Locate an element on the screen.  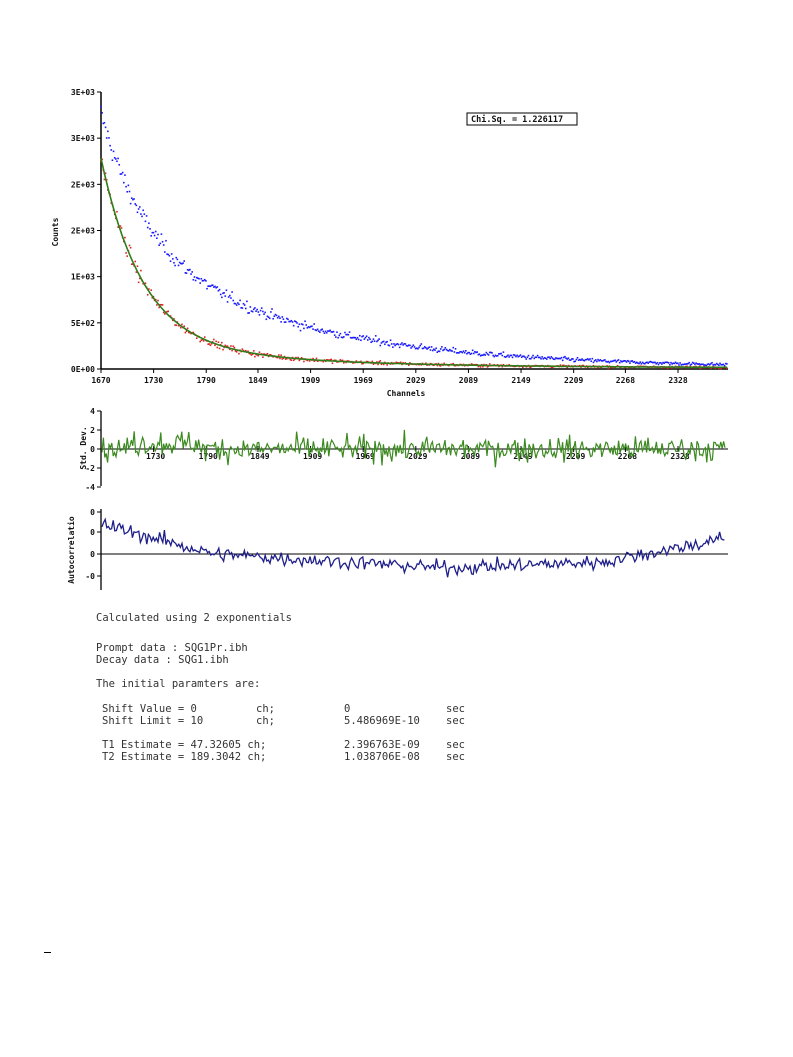
chi-square-annotation: Chi.Sq. = 1.226117 is located at coordinates (517, 119).